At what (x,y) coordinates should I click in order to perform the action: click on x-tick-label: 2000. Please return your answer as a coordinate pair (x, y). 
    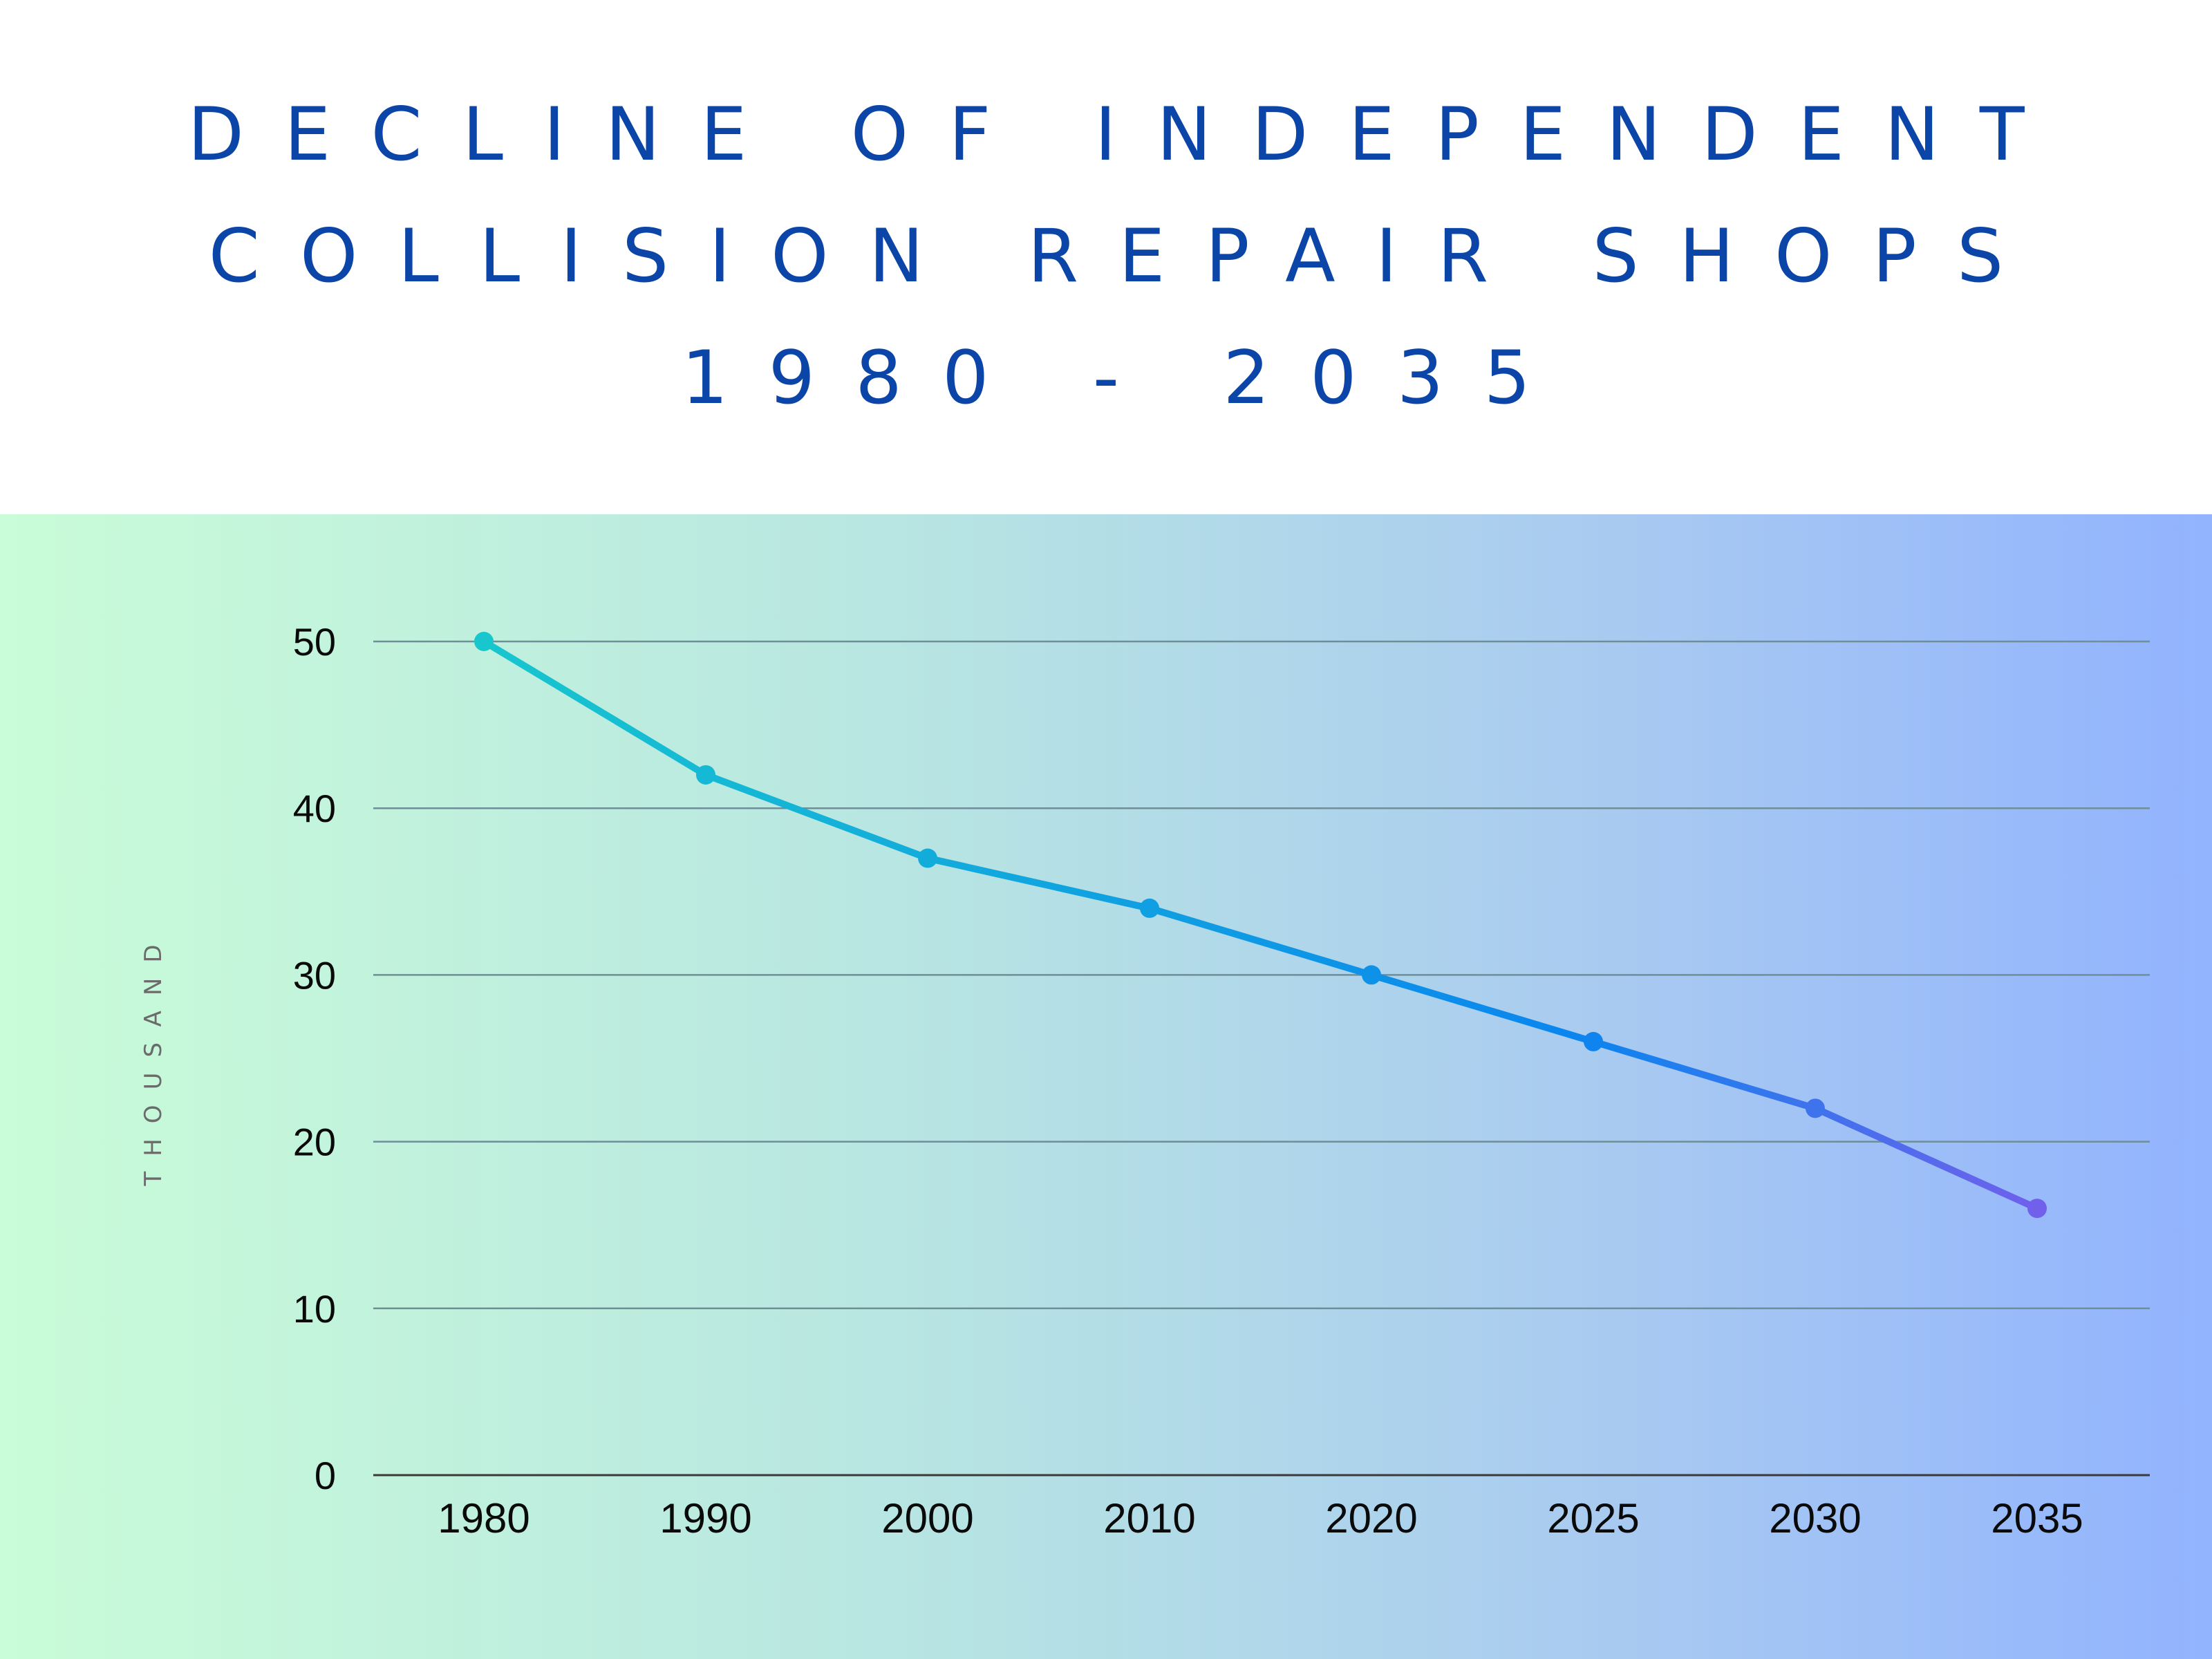
    Looking at the image, I should click on (927, 1518).